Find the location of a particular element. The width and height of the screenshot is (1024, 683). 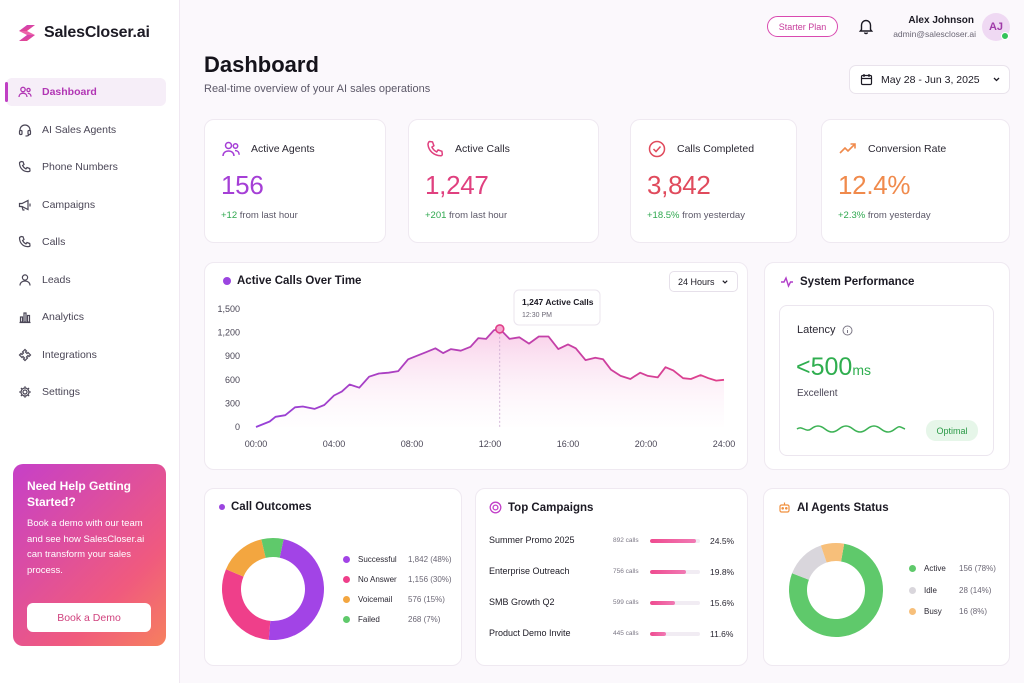

kpi-value: 3,842 is located at coordinates (679, 185).